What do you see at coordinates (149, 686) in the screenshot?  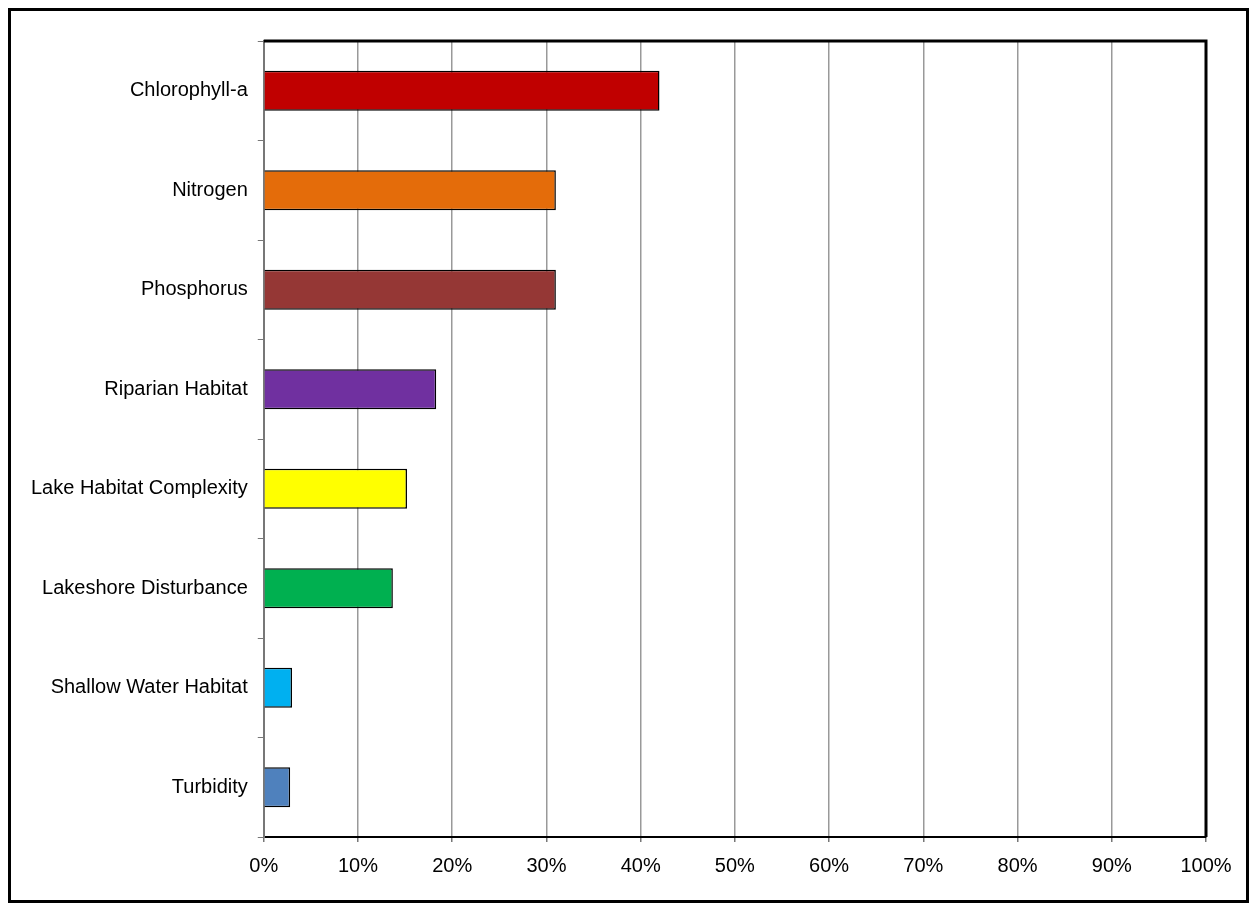 I see `y-tick-label: Shallow Water Habitat` at bounding box center [149, 686].